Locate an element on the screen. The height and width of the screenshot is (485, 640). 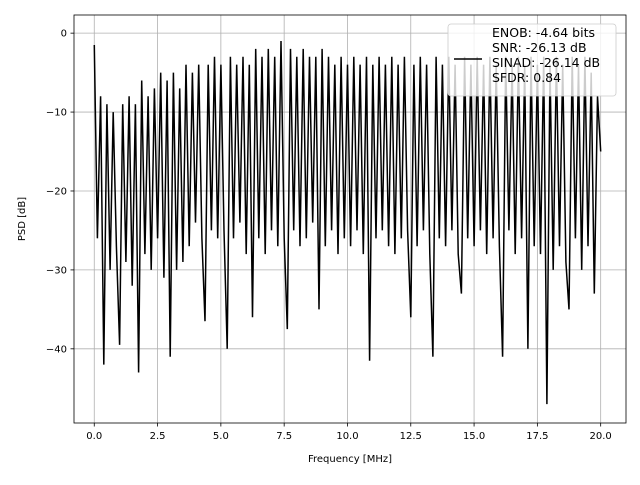
x-tick-label: 2.5 is located at coordinates (158, 436).